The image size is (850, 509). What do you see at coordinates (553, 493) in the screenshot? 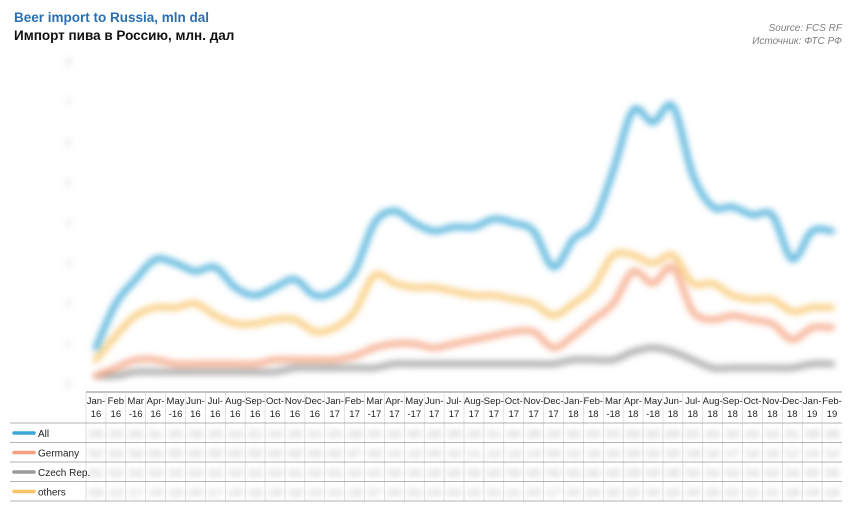
I see `table-cell: 1.7` at bounding box center [553, 493].